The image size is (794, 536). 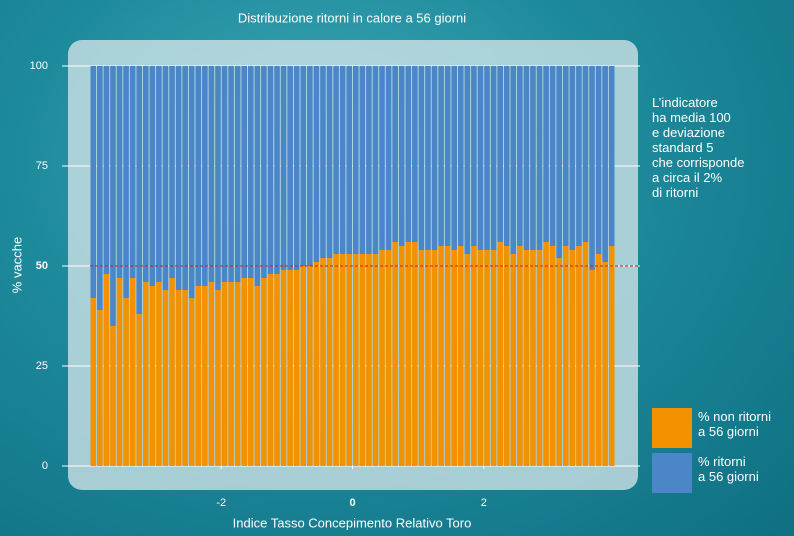 I want to click on x-tick-label: 2, so click(x=484, y=503).